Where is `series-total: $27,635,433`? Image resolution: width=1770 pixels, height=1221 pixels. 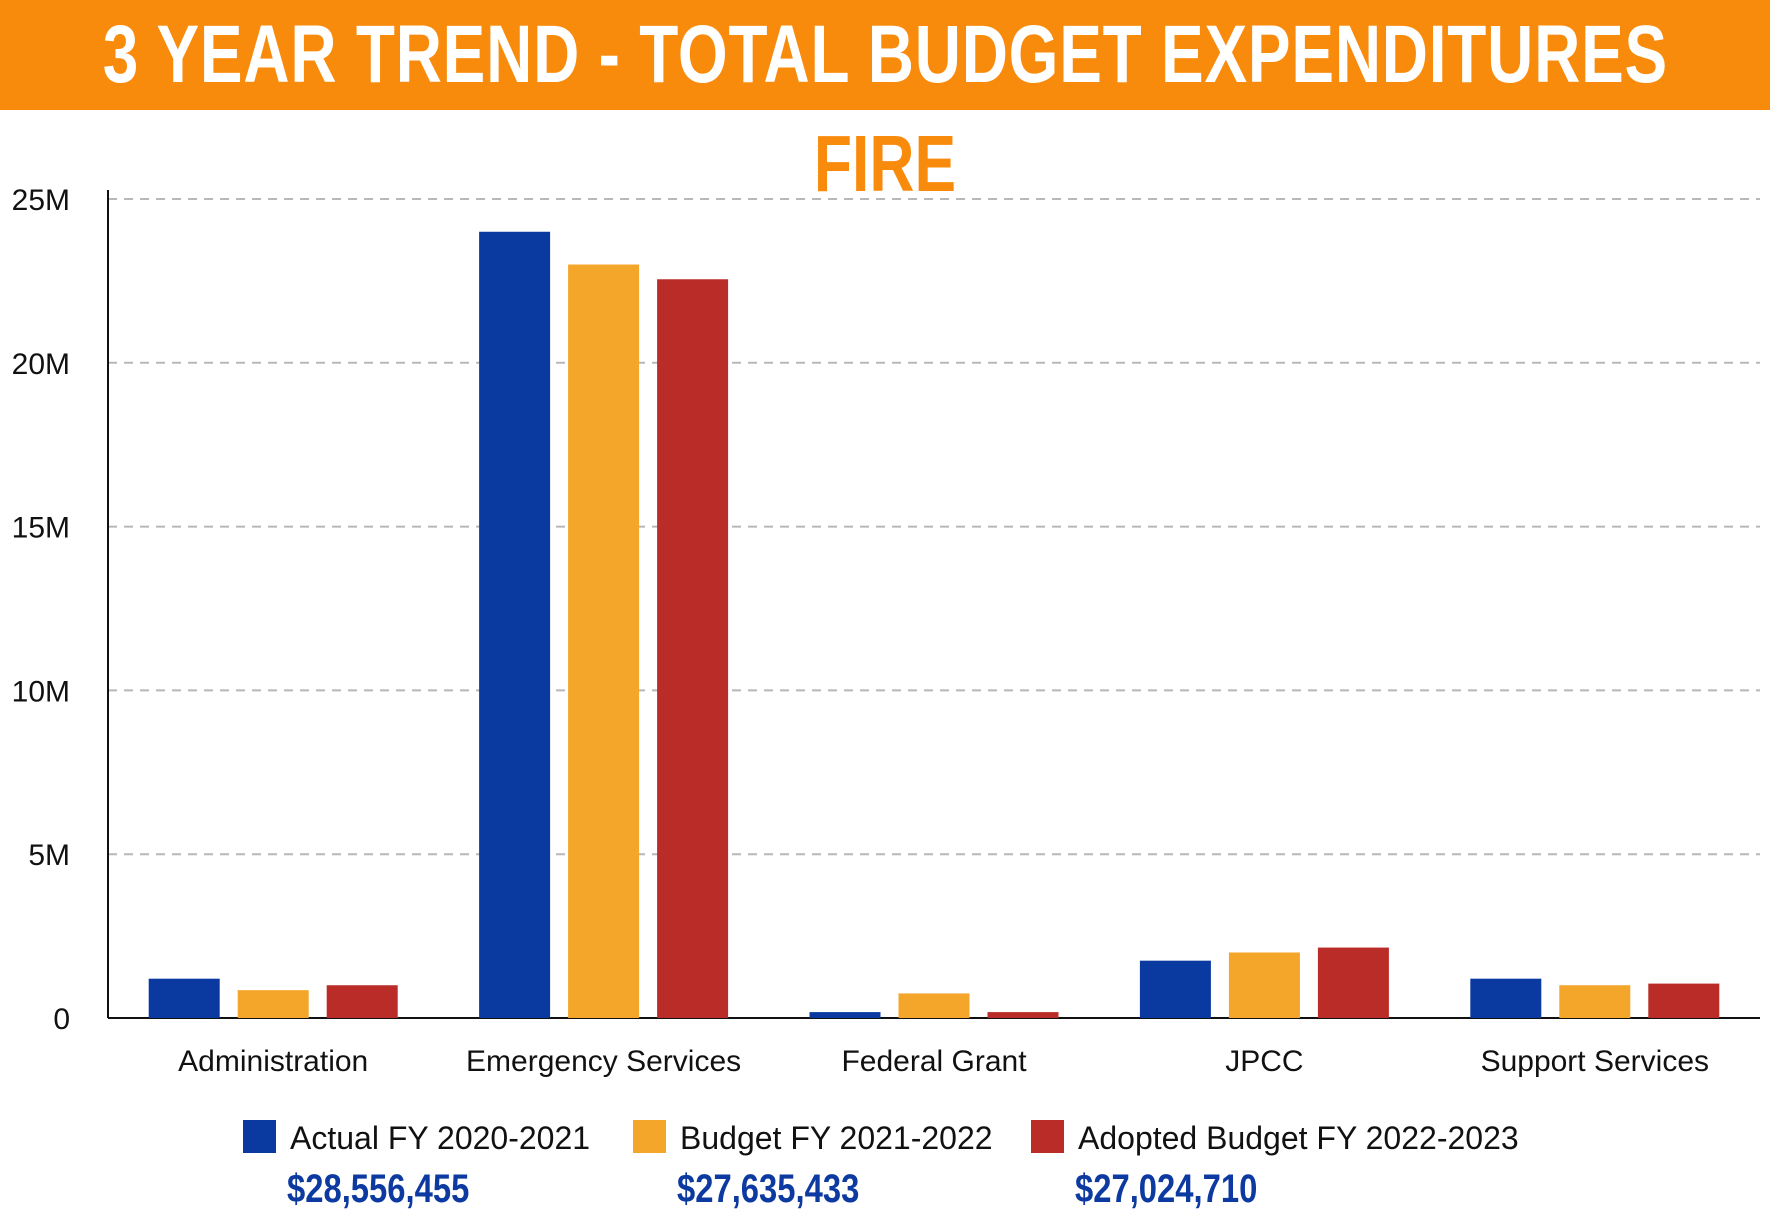
series-total: $27,635,433 is located at coordinates (768, 1188).